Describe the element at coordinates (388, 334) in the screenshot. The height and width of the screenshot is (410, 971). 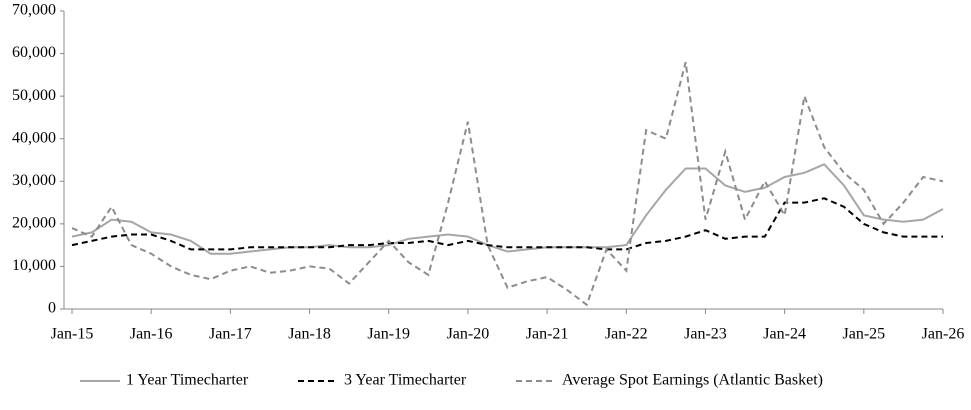
I see `x-tick-label: Jan-19` at that location.